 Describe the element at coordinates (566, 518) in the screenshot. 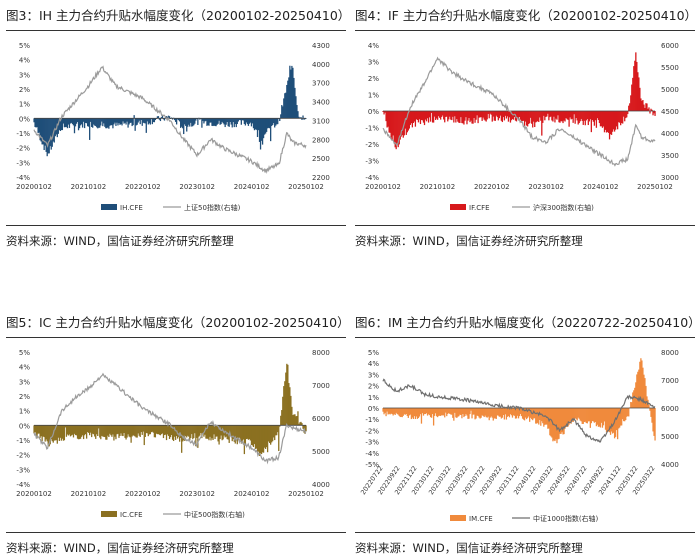

I see `legend-label: 中证1000指数(右轴)` at that location.